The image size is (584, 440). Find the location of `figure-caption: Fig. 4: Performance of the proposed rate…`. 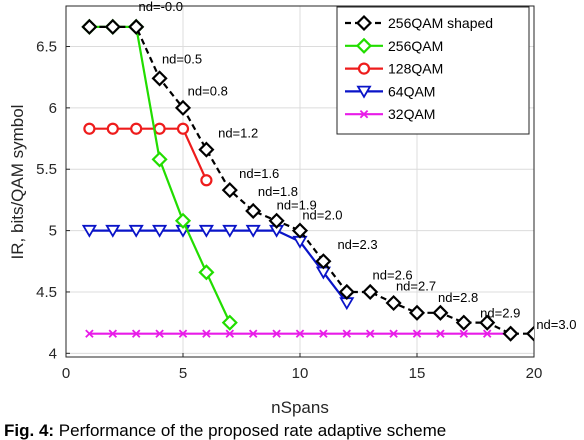

figure-caption: Fig. 4: Performance of the proposed rate… is located at coordinates (294, 430).